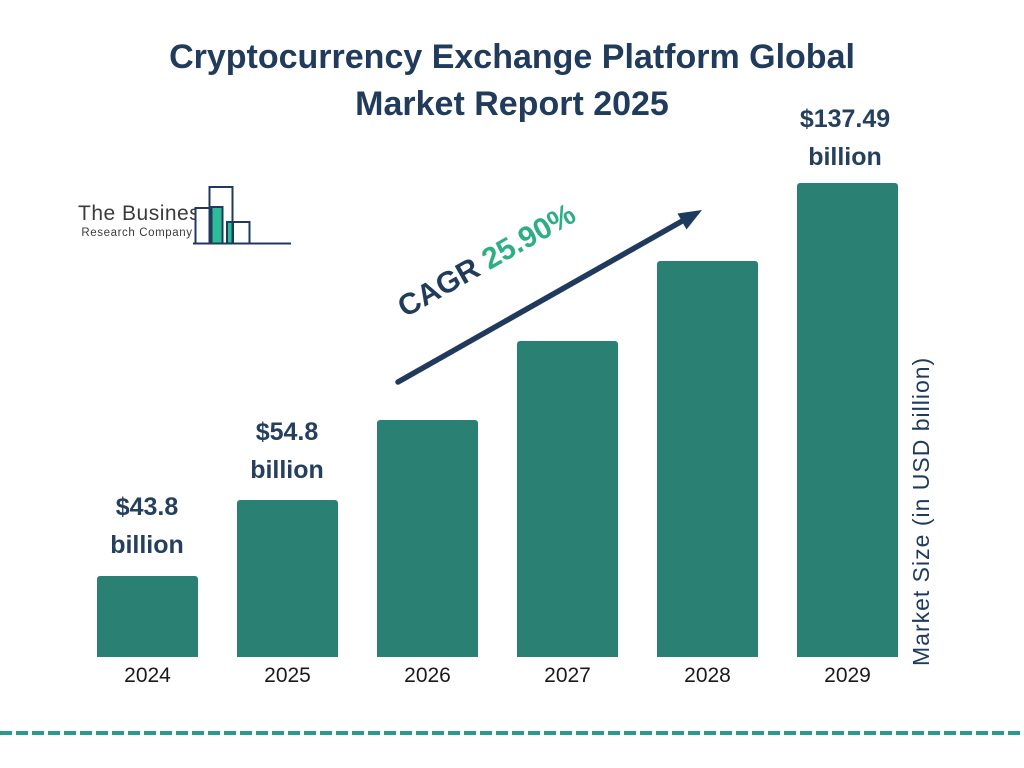 The image size is (1024, 768). Describe the element at coordinates (847, 420) in the screenshot. I see `bar-2029` at that location.